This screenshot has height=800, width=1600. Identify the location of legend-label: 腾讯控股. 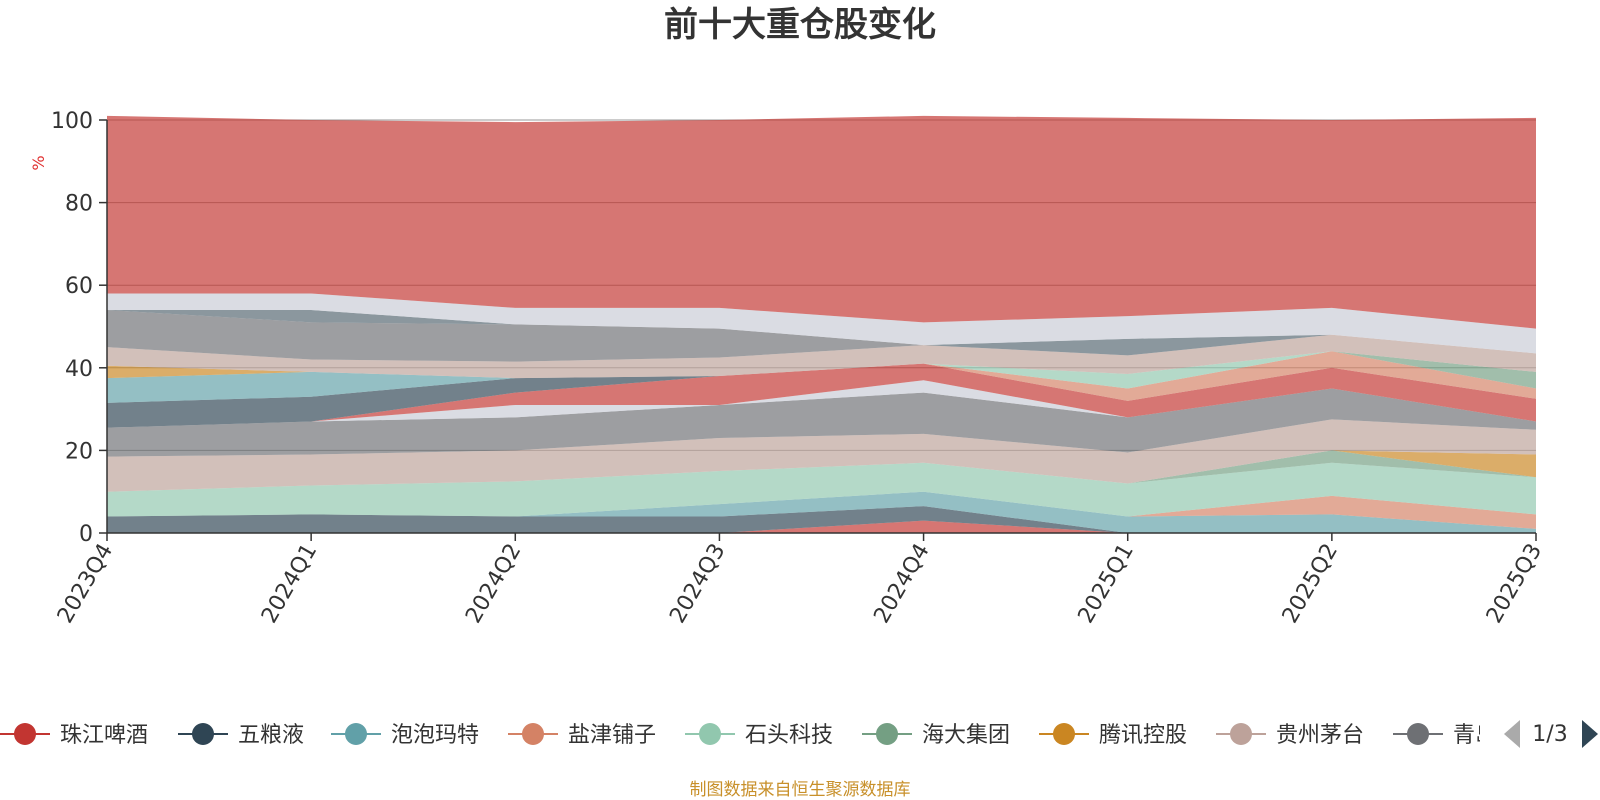
(1143, 735).